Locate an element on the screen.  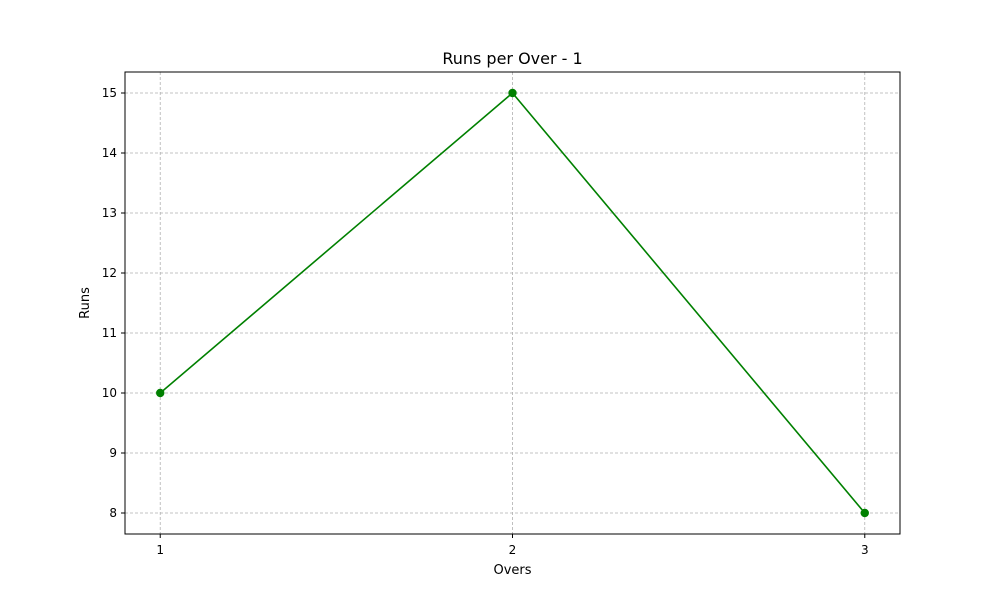
y-tick-label: 15 is located at coordinates (109, 93).